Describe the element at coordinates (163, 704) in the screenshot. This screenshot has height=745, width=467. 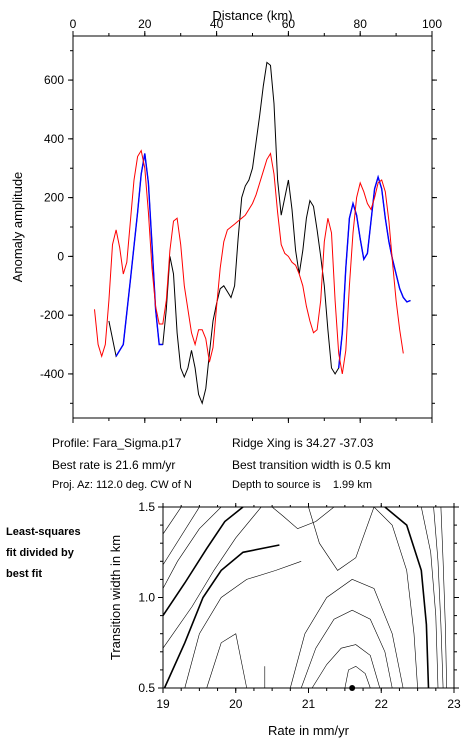
I see `x-tick-label: 19` at that location.